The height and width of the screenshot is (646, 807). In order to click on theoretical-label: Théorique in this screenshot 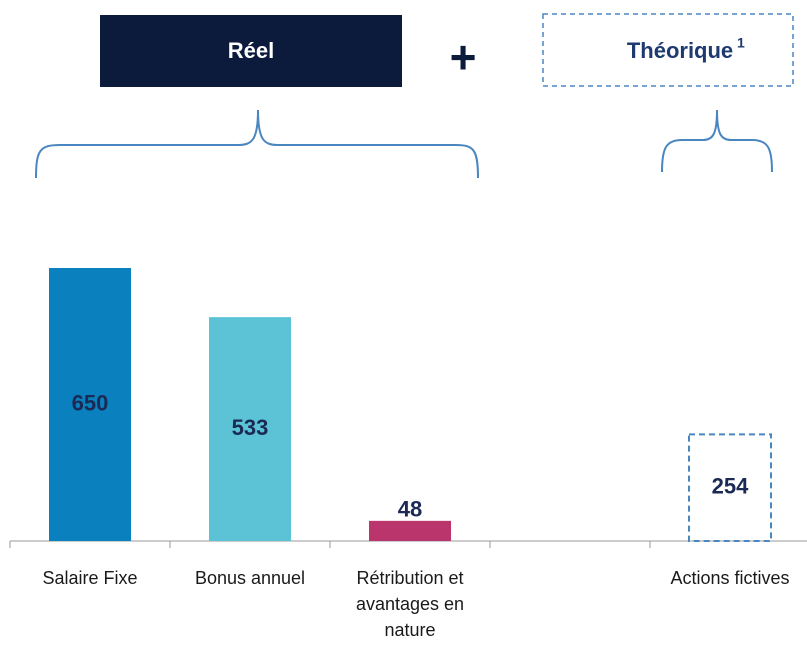, I will do `click(680, 50)`.